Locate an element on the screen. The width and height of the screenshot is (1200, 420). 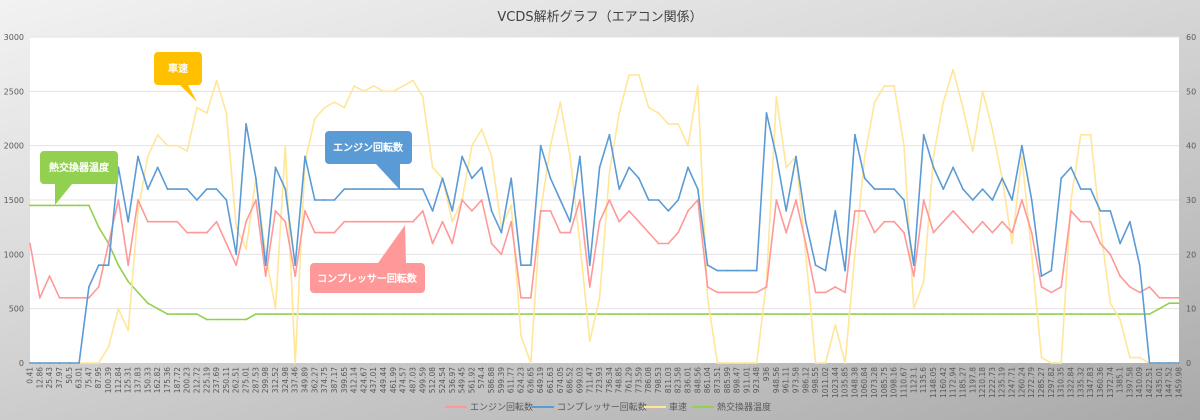
callout-speed-label: 車速 is located at coordinates (178, 68).